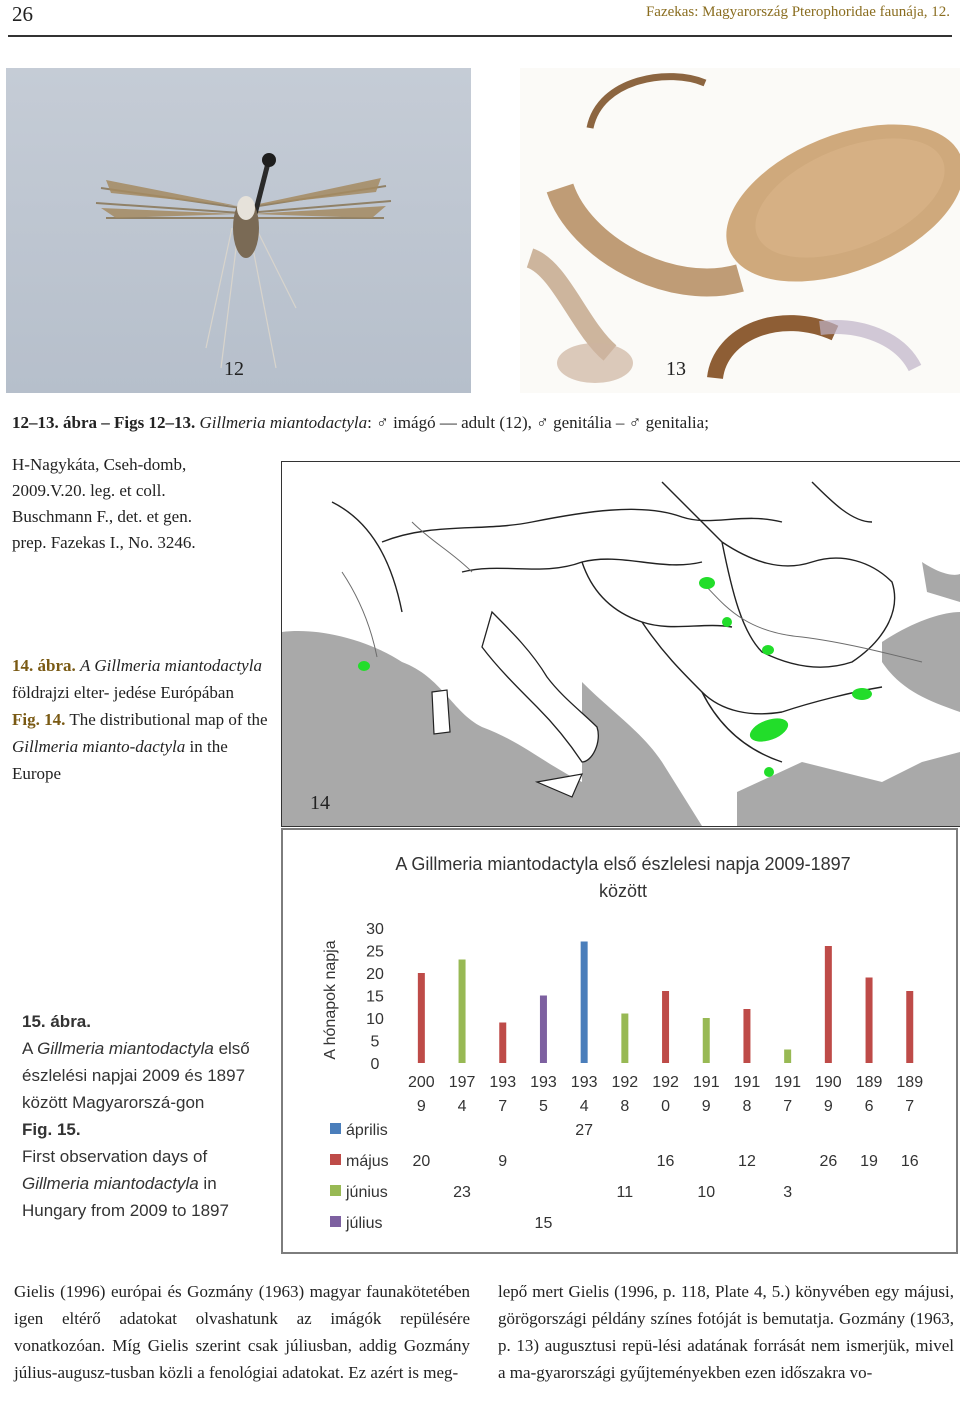 Image resolution: width=960 pixels, height=1415 pixels. I want to click on caption-15-en-species: Gillmeria miantodactyla, so click(110, 1183).